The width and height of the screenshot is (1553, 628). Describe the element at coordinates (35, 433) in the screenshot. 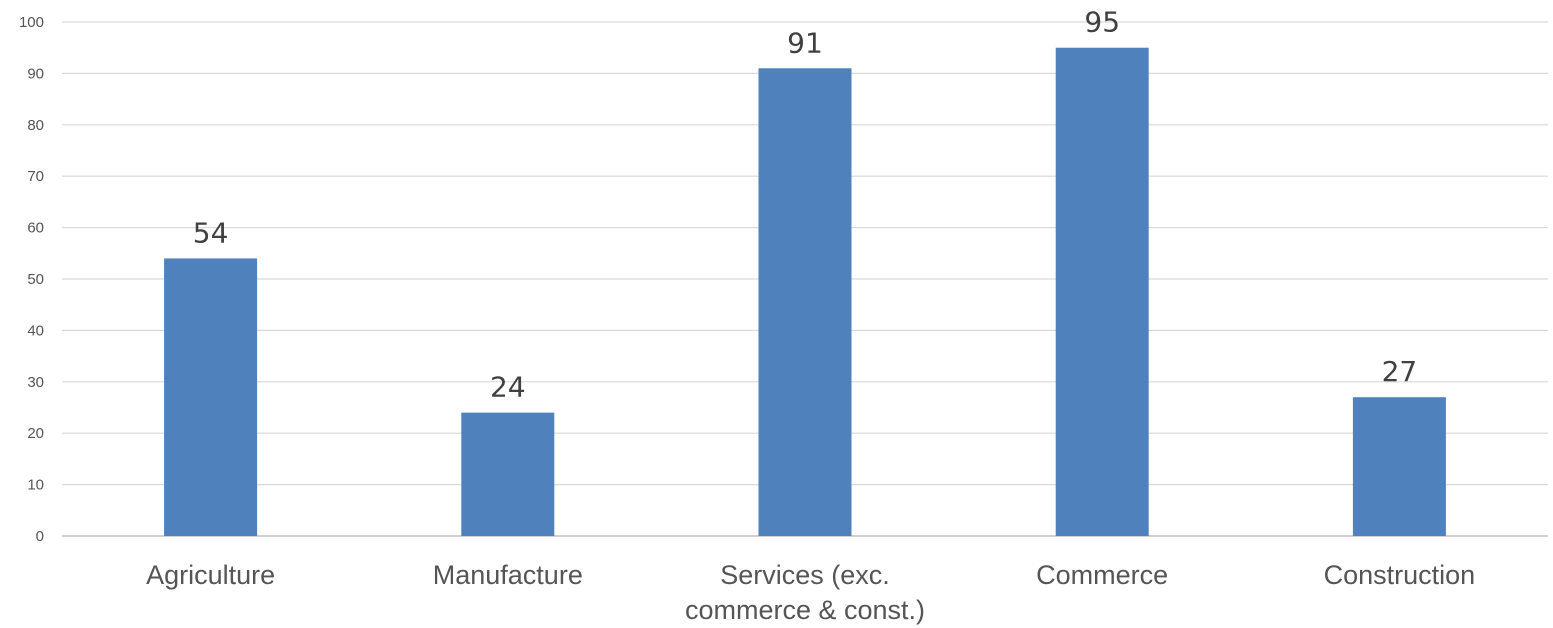

I see `y-tick-label: 20` at that location.